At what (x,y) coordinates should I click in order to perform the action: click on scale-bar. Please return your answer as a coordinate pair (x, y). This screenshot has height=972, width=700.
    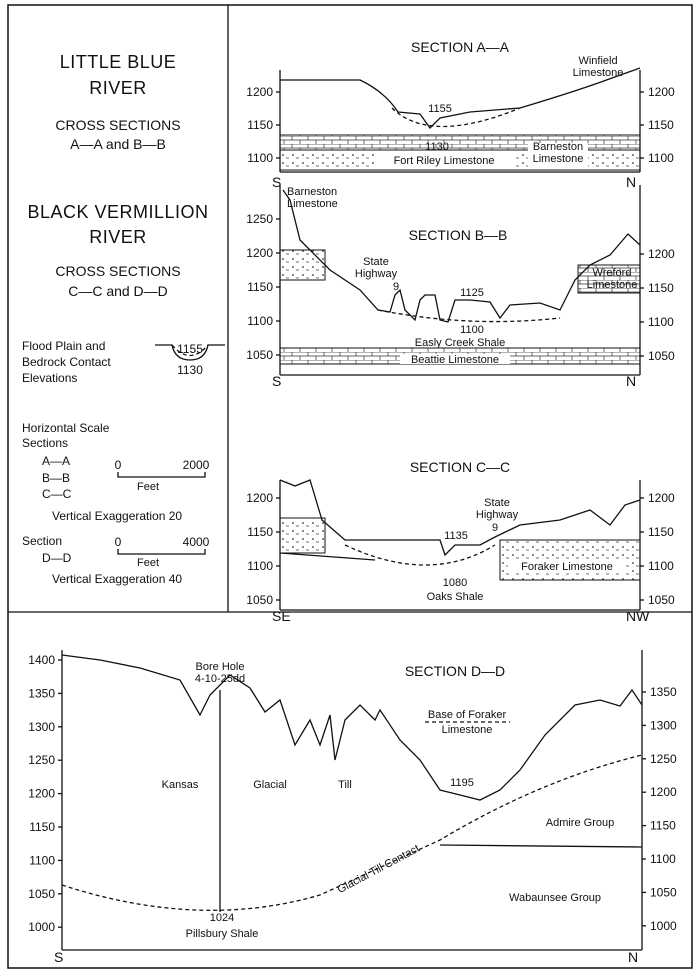
    Looking at the image, I should click on (161, 475).